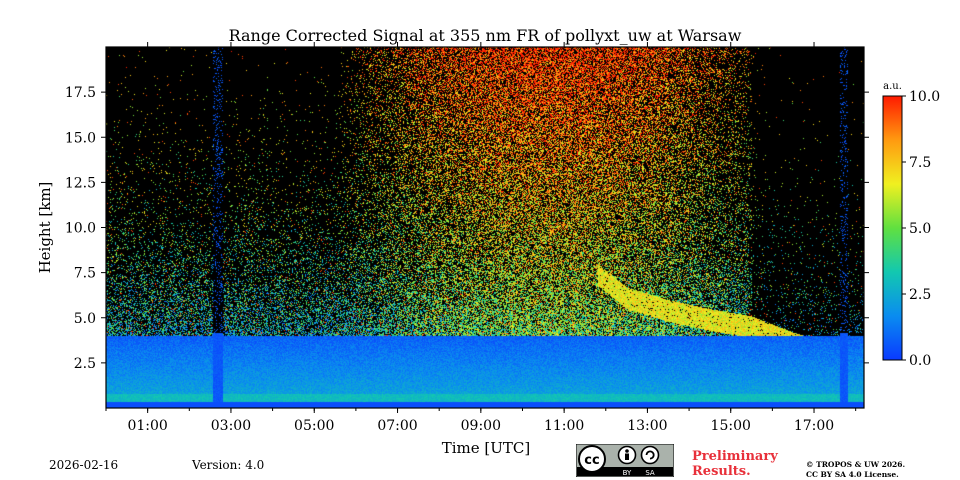 The image size is (960, 480). Describe the element at coordinates (924, 97) in the screenshot. I see `colorbar-tick-label: 10.0` at that location.